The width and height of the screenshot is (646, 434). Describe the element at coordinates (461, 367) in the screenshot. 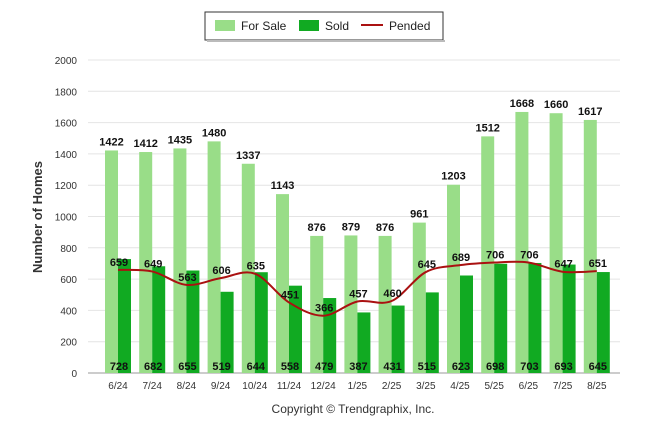

I see `sold-value-label: 623` at that location.